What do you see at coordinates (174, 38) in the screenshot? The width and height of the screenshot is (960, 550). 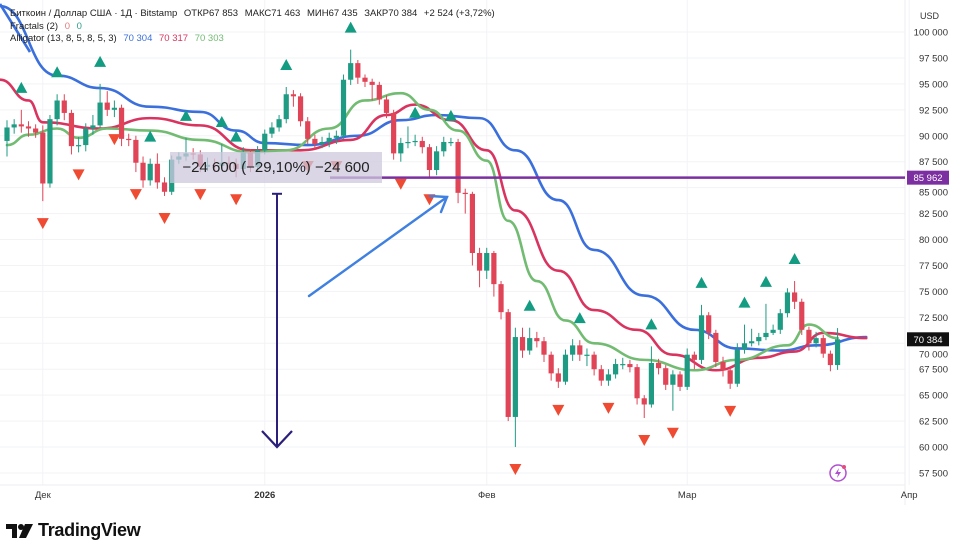 I see `teeth-value: 70 317` at bounding box center [174, 38].